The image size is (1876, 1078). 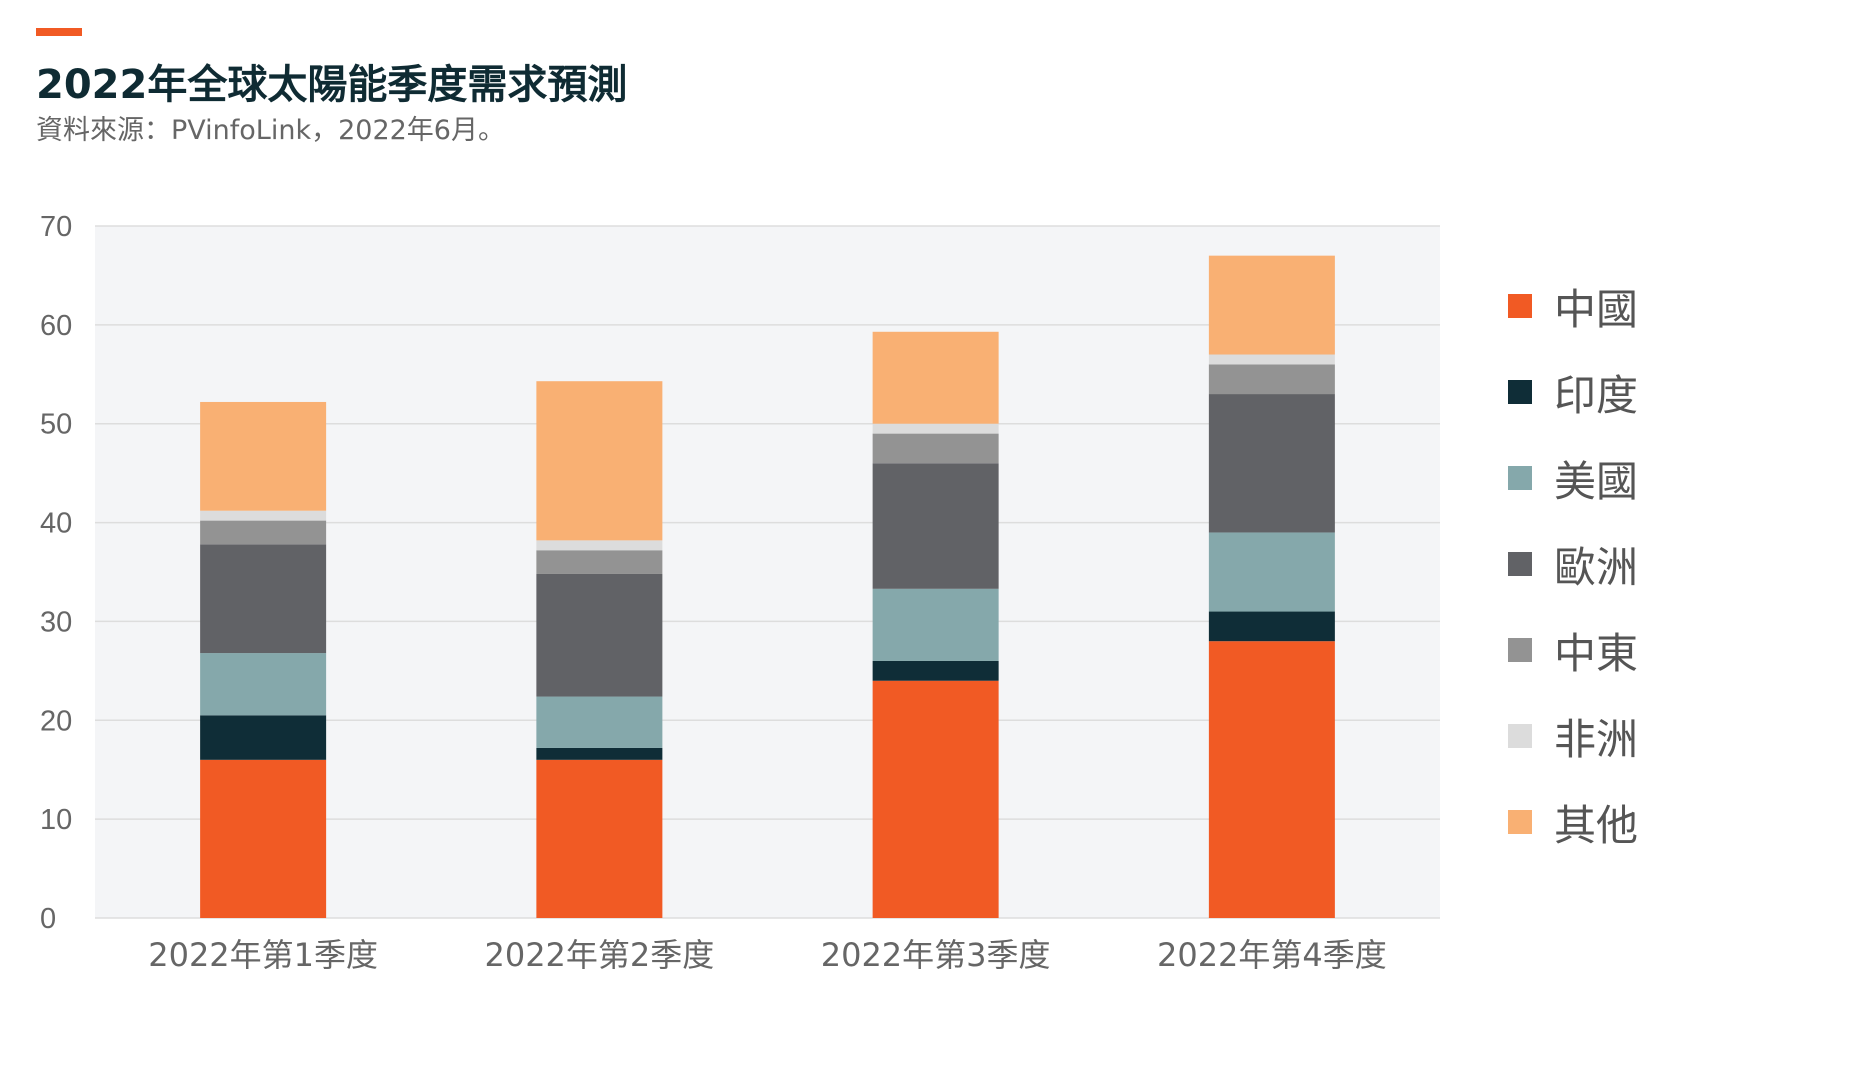 I want to click on legend-label: 印度, so click(x=1596, y=395).